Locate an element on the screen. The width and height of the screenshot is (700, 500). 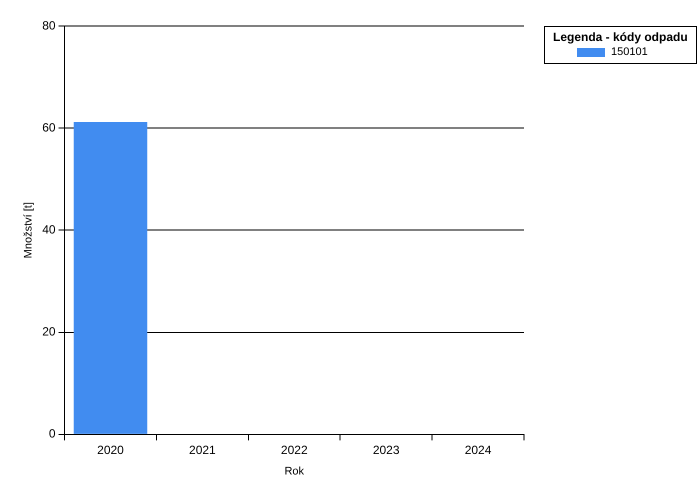
y-tick-label: 20 is located at coordinates (49, 331).